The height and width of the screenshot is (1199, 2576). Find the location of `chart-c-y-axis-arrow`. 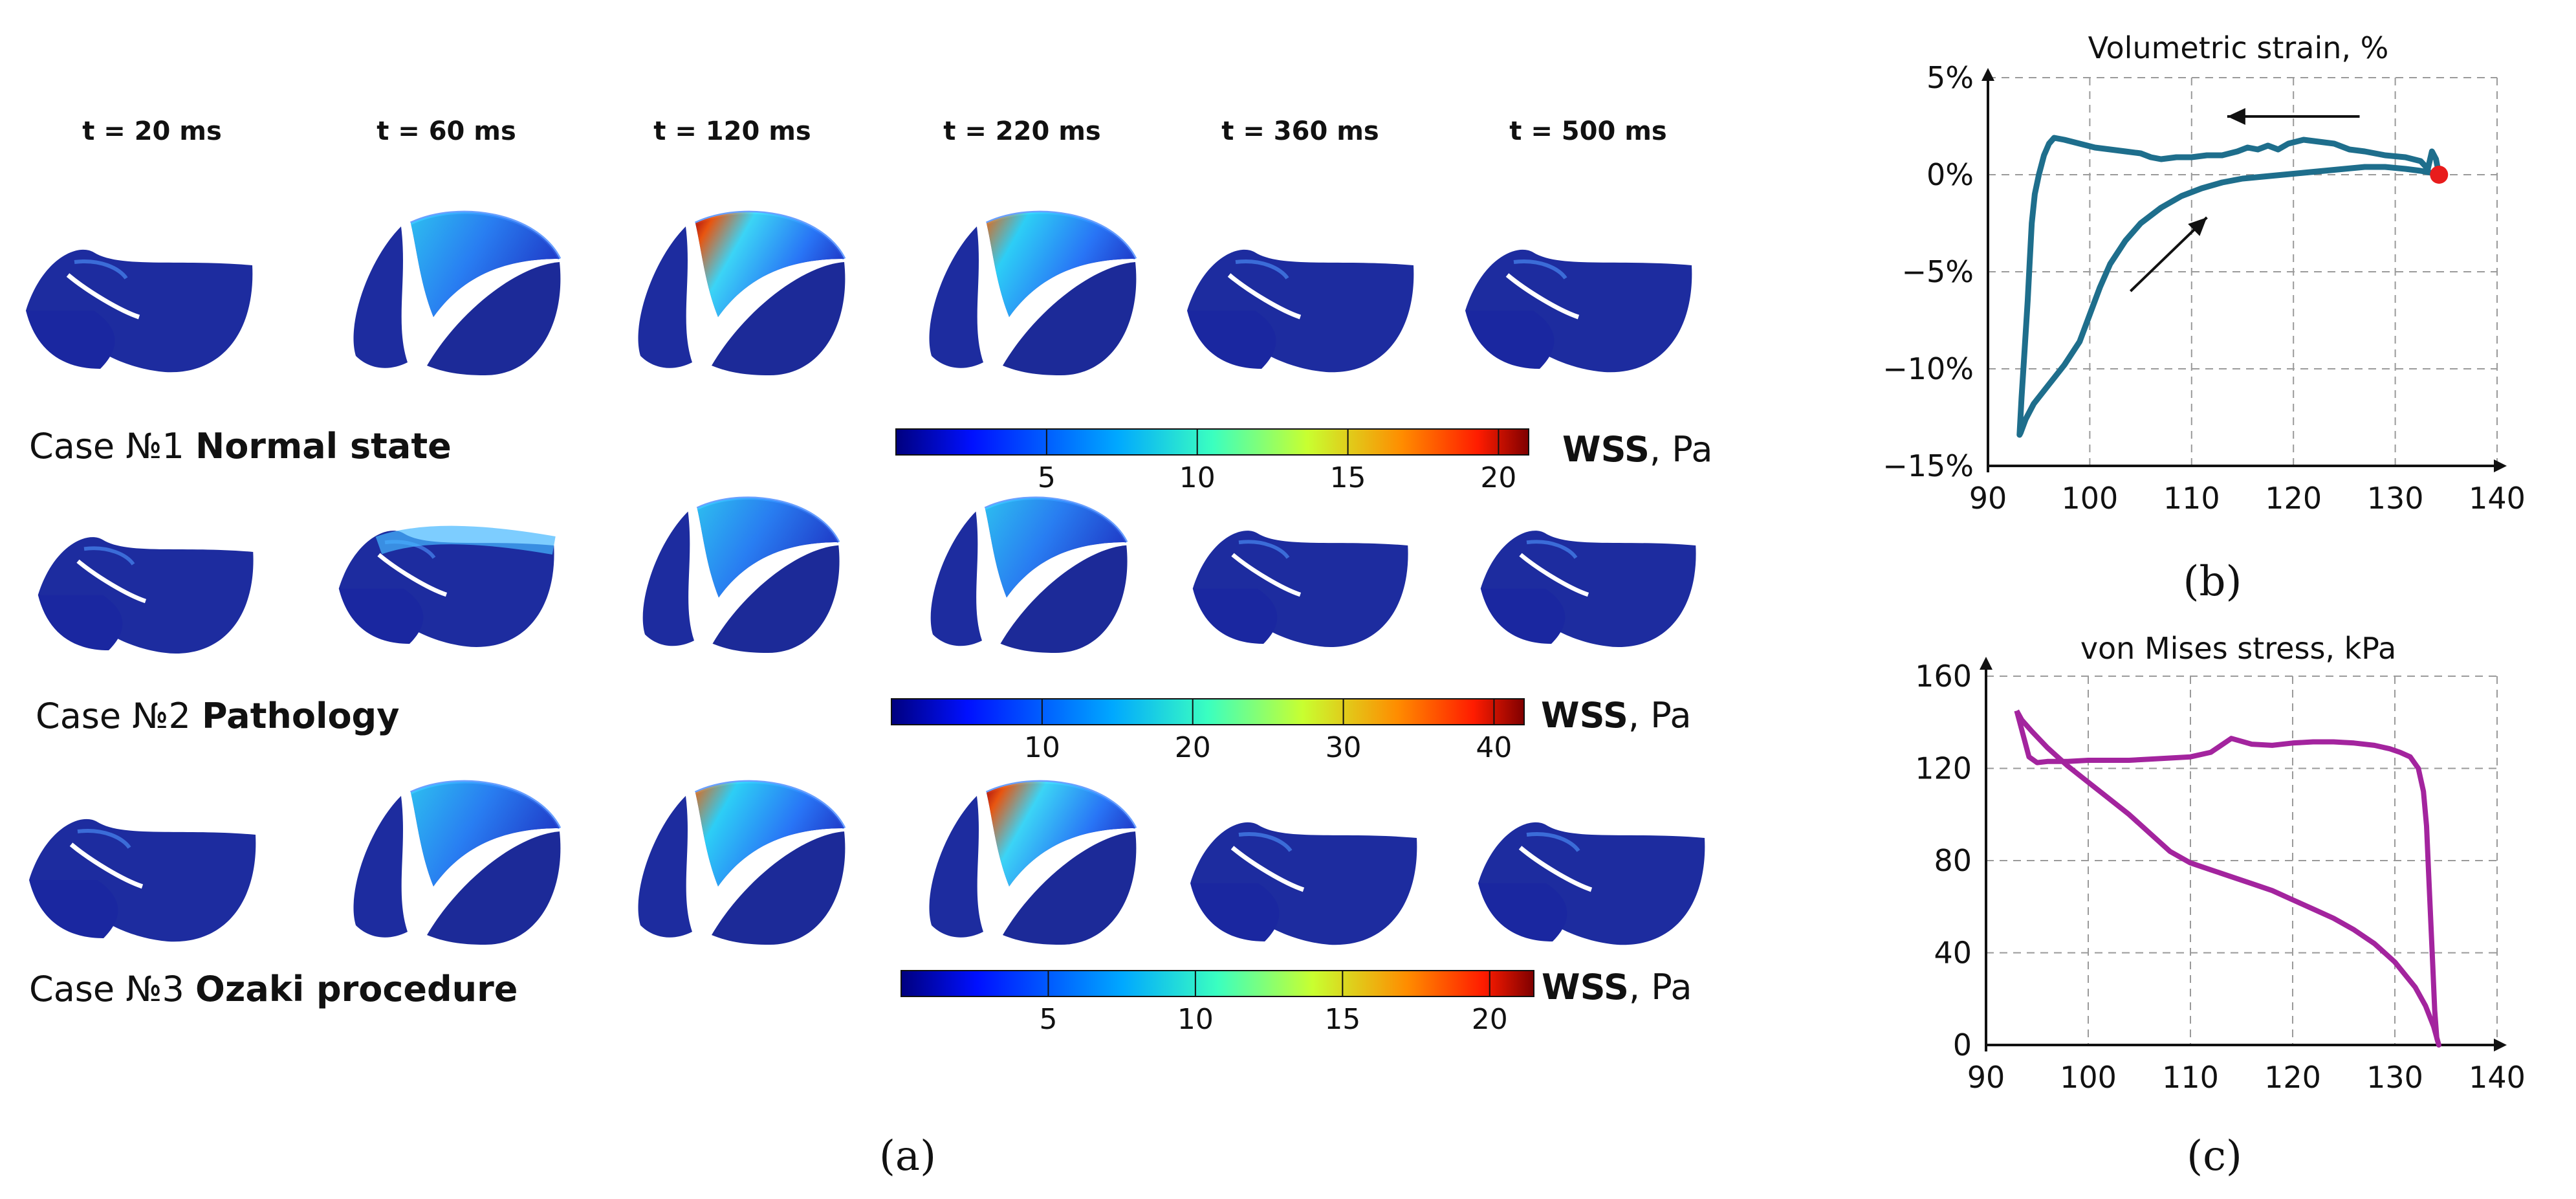

chart-c-y-axis-arrow is located at coordinates (1986, 664).